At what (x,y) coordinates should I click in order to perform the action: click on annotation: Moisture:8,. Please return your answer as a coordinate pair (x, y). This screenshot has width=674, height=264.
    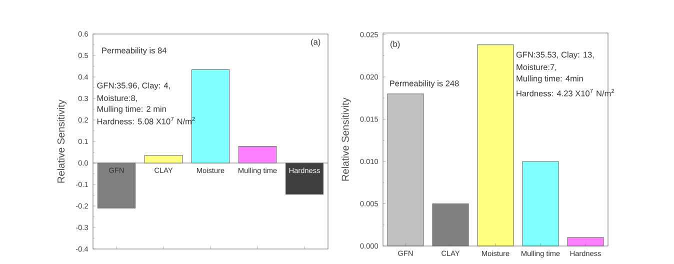
    Looking at the image, I should click on (117, 98).